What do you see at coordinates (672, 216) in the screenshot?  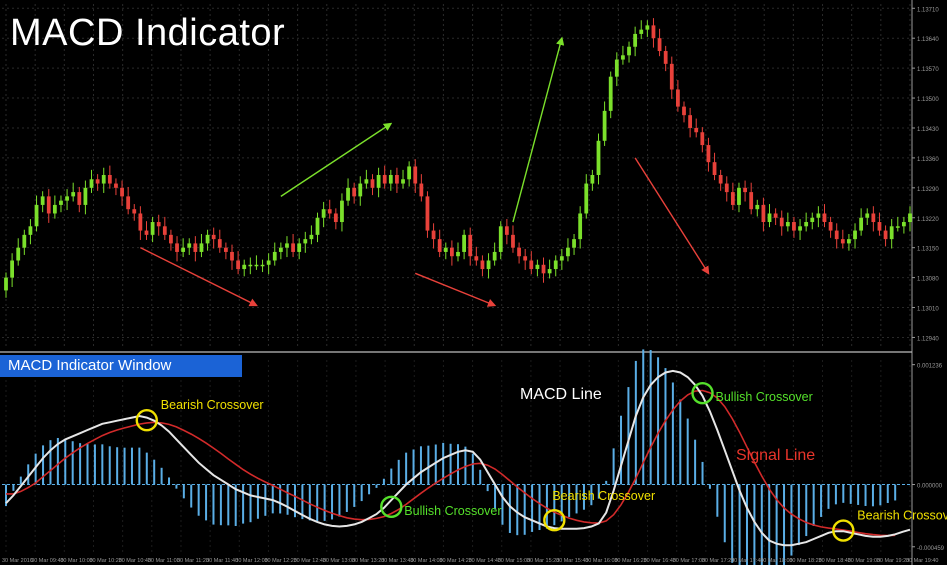 I see `downtrend-arrow` at bounding box center [672, 216].